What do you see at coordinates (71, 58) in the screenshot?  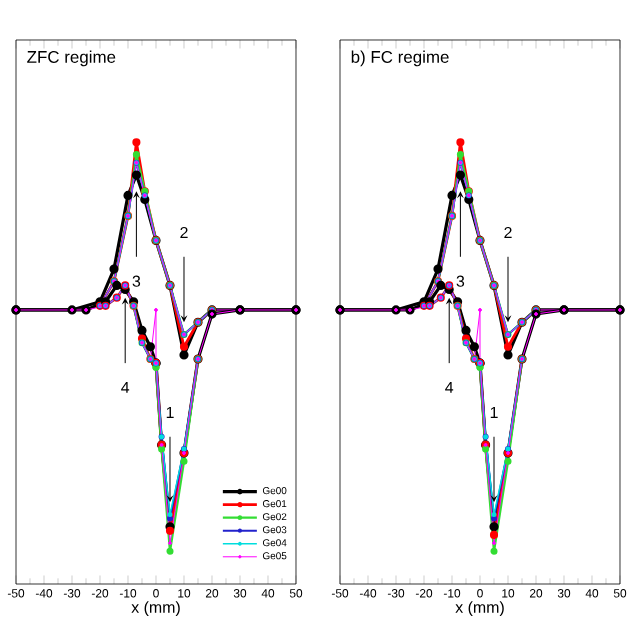 I see `chart-title: ZFC regime` at bounding box center [71, 58].